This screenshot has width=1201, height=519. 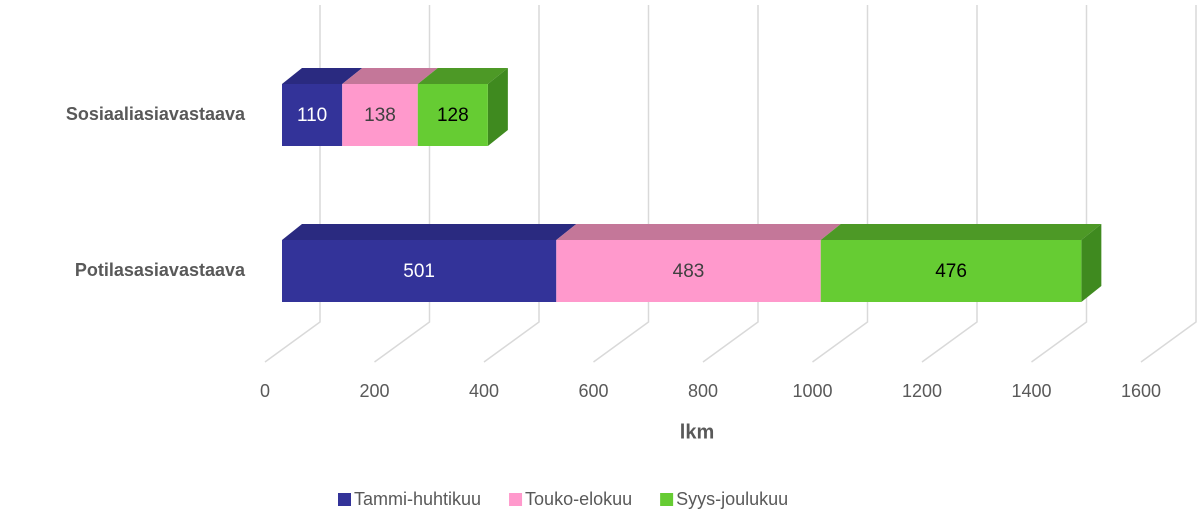 I want to click on data-label: 483, so click(x=689, y=271).